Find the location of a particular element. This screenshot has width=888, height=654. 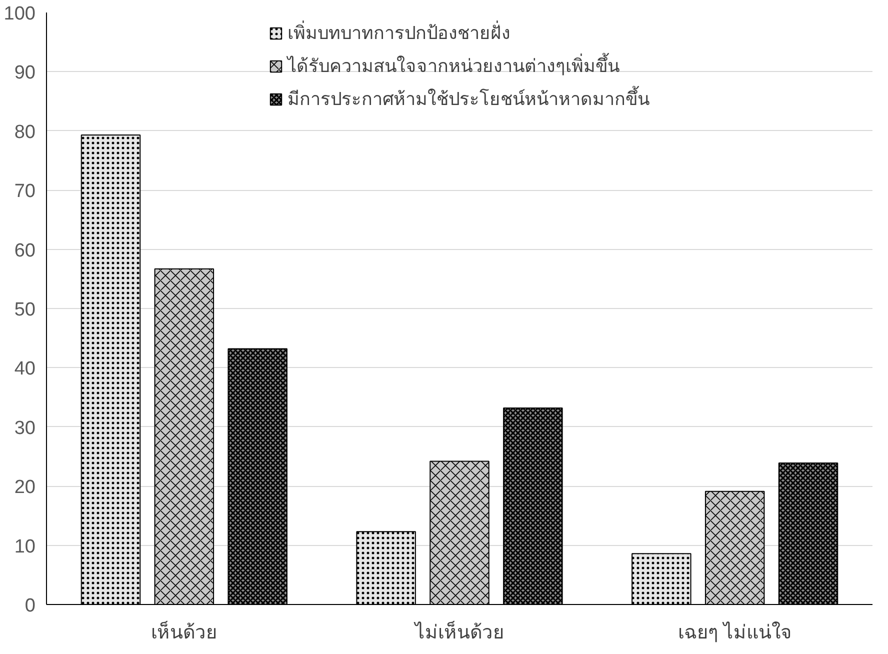

y-tick-label: 60 is located at coordinates (25, 251).